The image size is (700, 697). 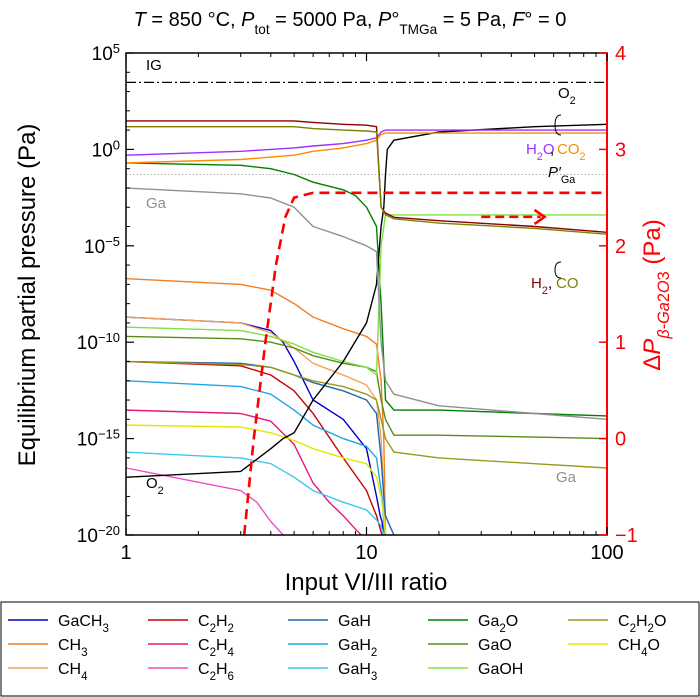 I want to click on y-tick-label: 10⁻¹⁵, so click(x=98, y=438).